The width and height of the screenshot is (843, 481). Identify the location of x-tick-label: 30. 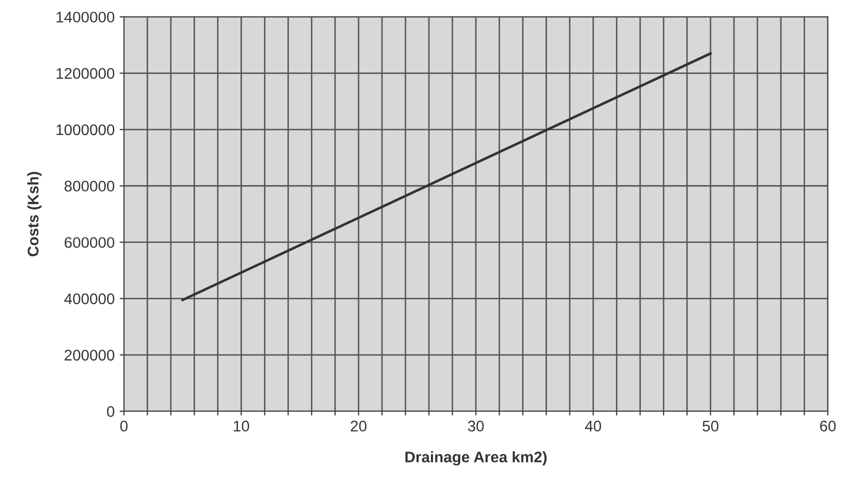
(476, 426).